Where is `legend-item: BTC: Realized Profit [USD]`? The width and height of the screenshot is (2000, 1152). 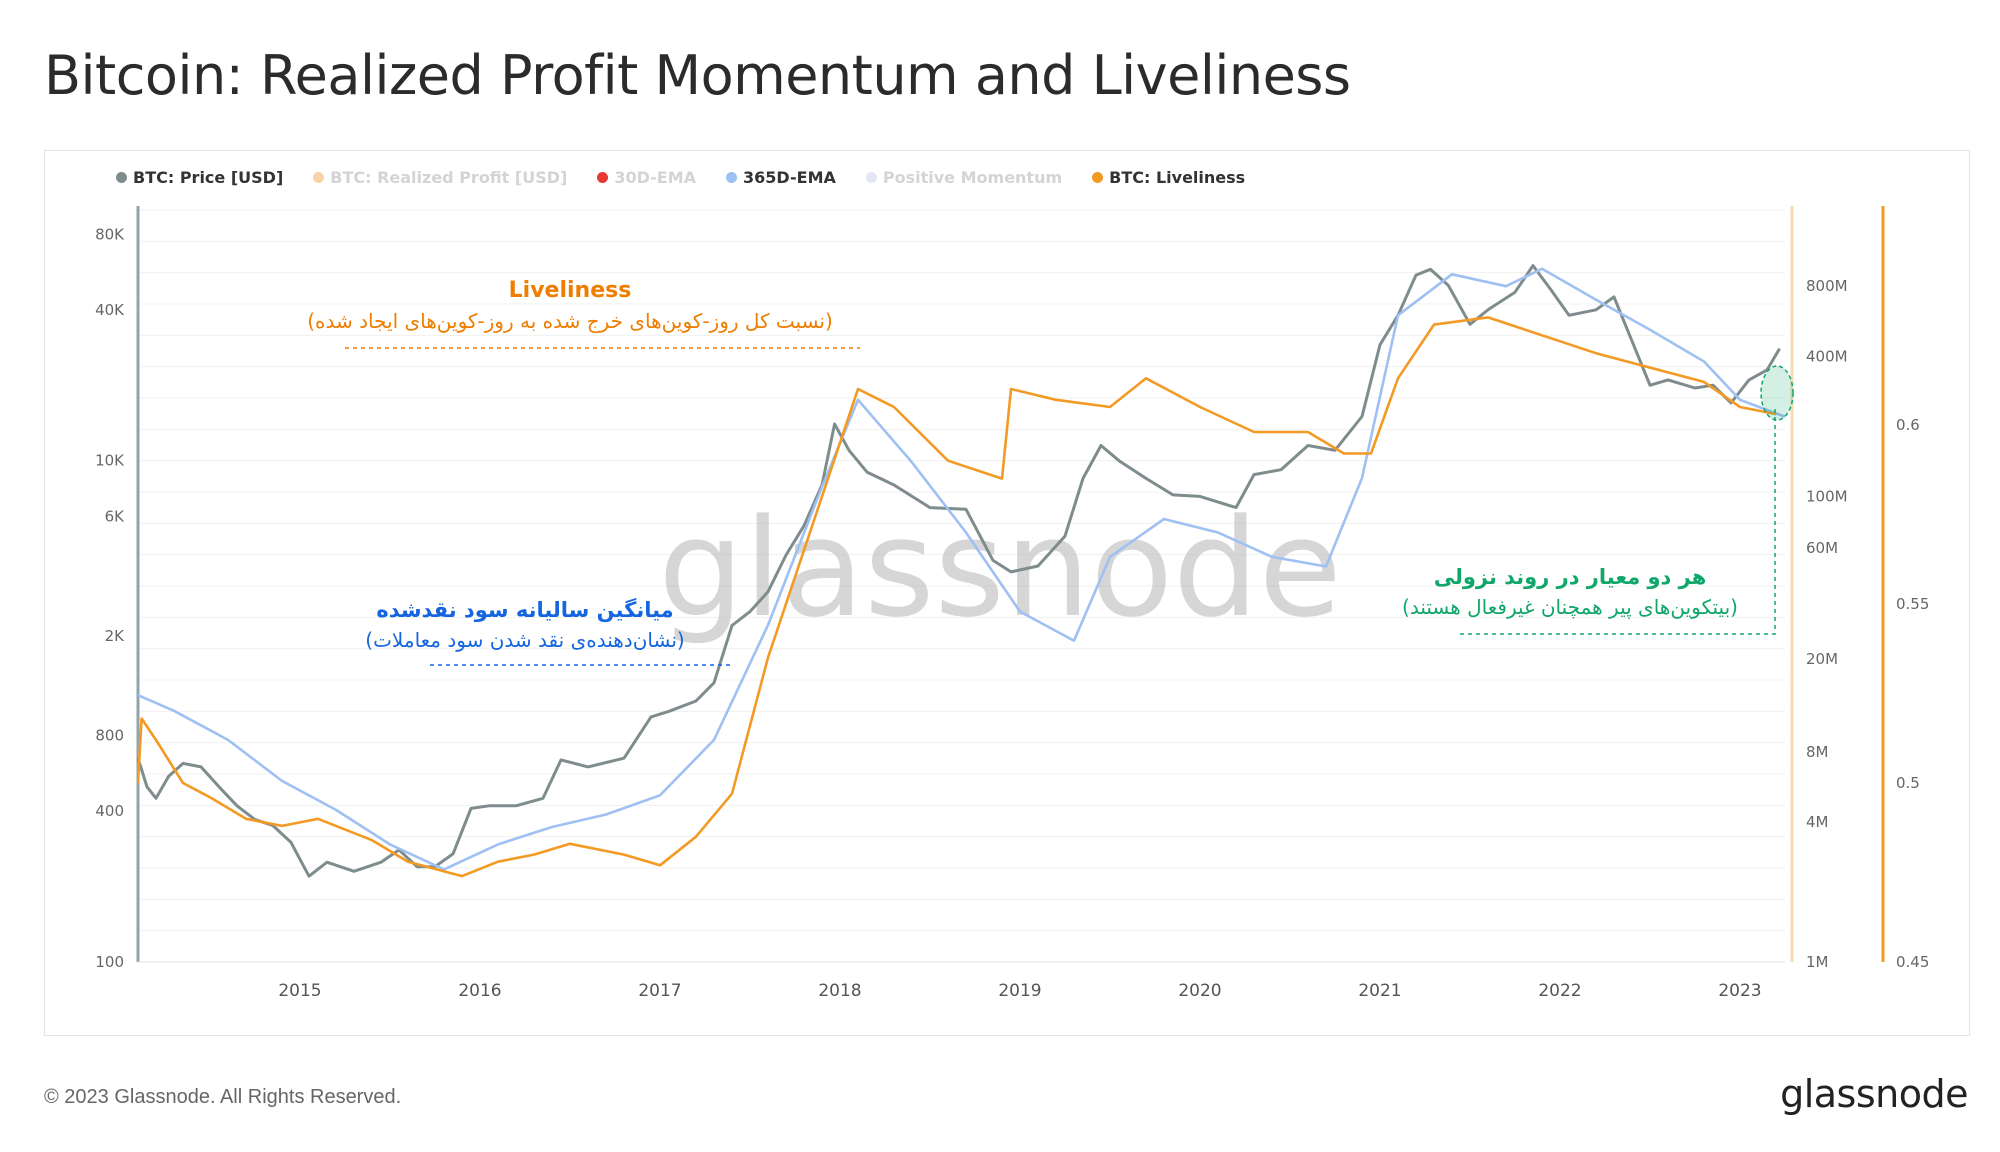
legend-item: BTC: Realized Profit [USD] is located at coordinates (440, 177).